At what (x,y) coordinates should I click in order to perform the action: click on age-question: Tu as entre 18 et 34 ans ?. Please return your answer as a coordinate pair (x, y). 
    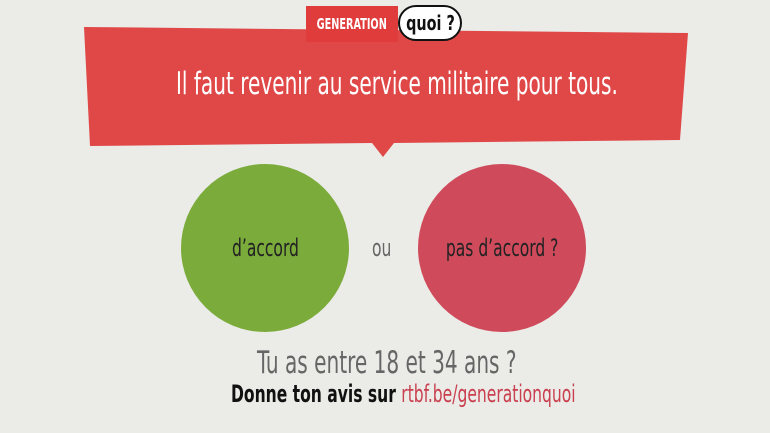
    Looking at the image, I should click on (387, 363).